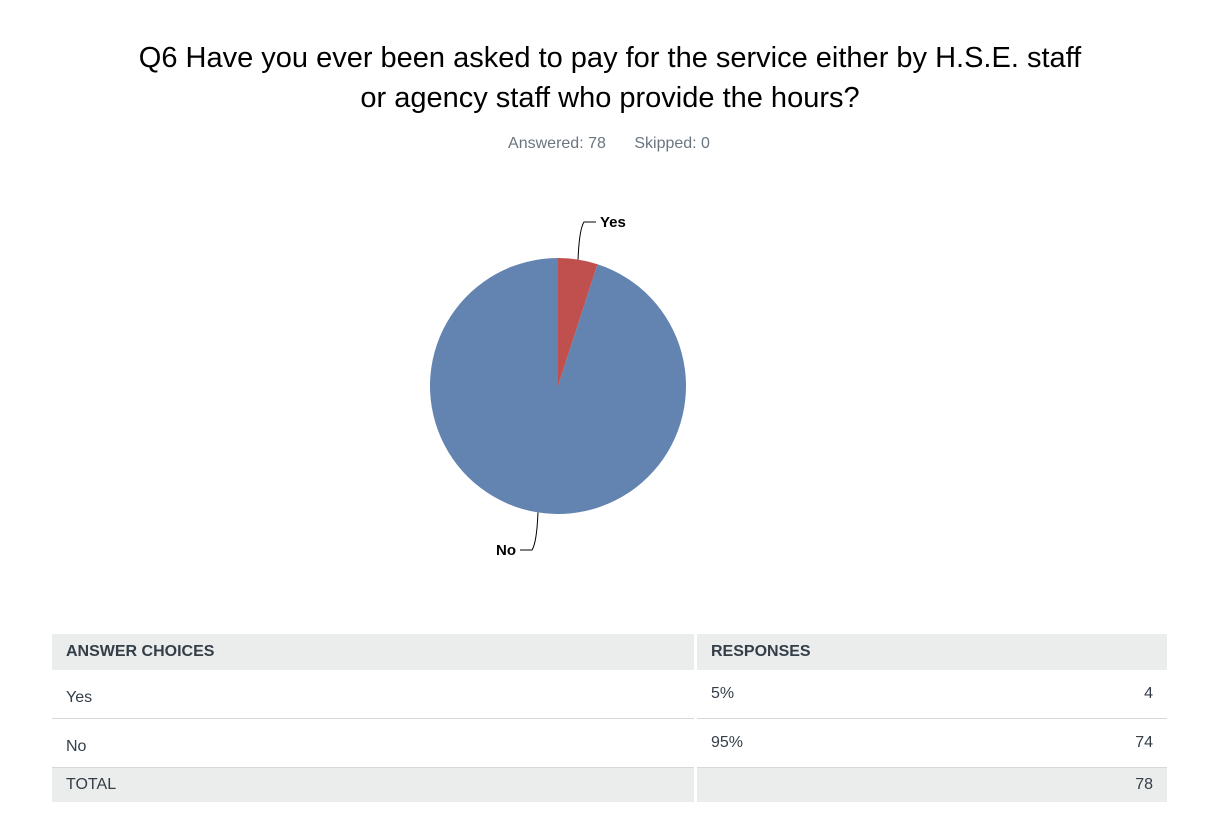  I want to click on answered-count: Answered: 78, so click(557, 143).